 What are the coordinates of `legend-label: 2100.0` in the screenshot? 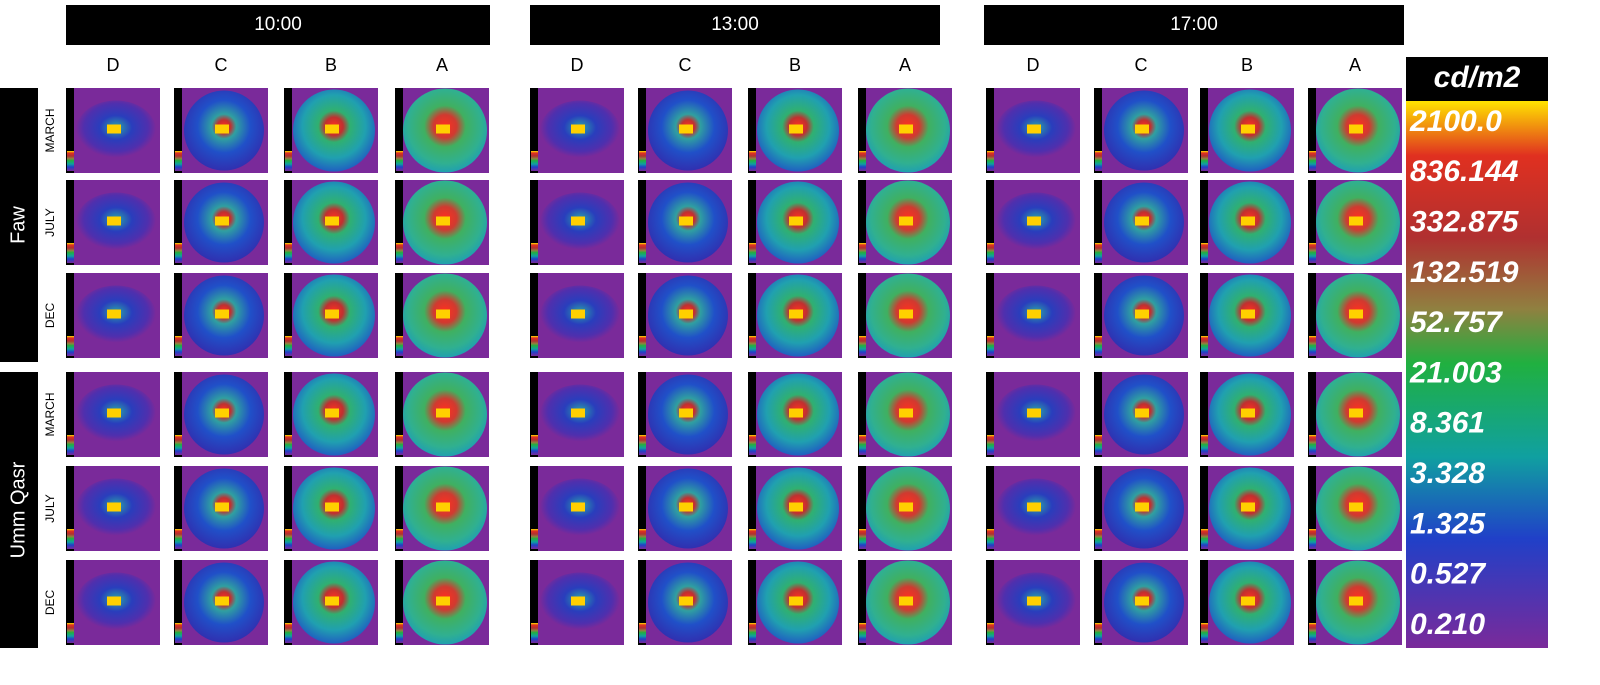 It's located at (1455, 121).